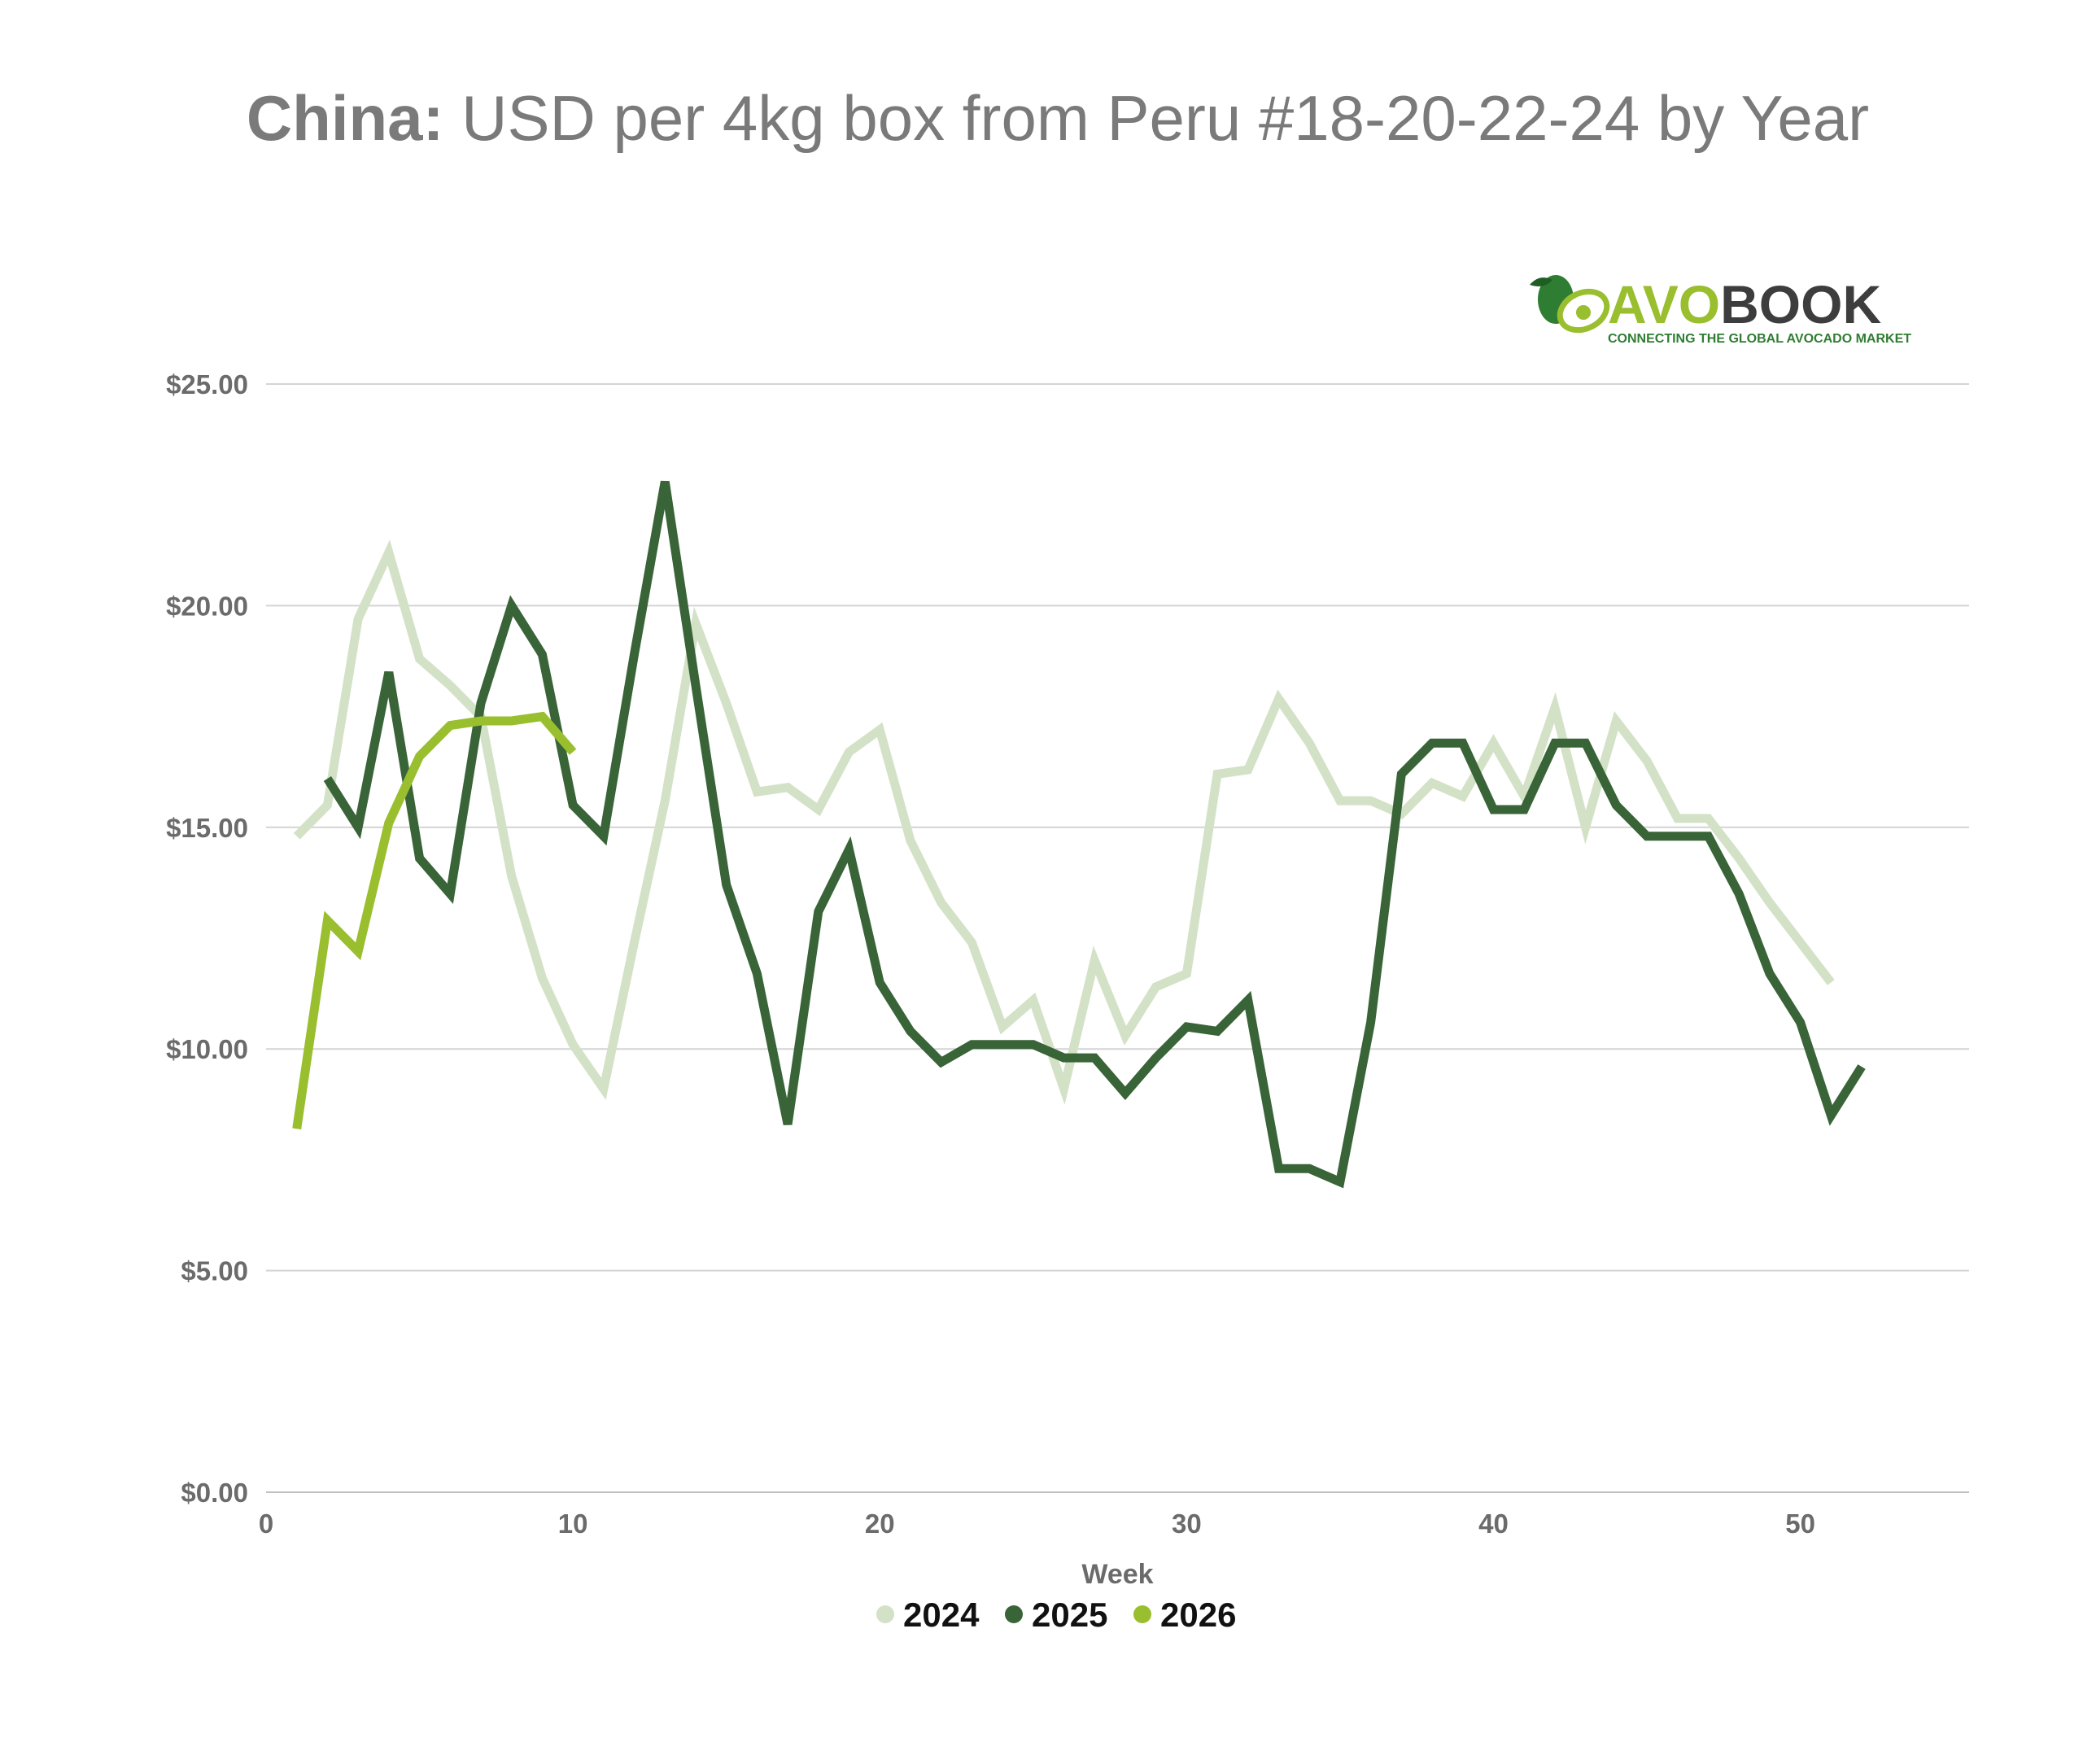 Image resolution: width=2083 pixels, height=1764 pixels. I want to click on x-tick-label: 30, so click(1187, 1524).